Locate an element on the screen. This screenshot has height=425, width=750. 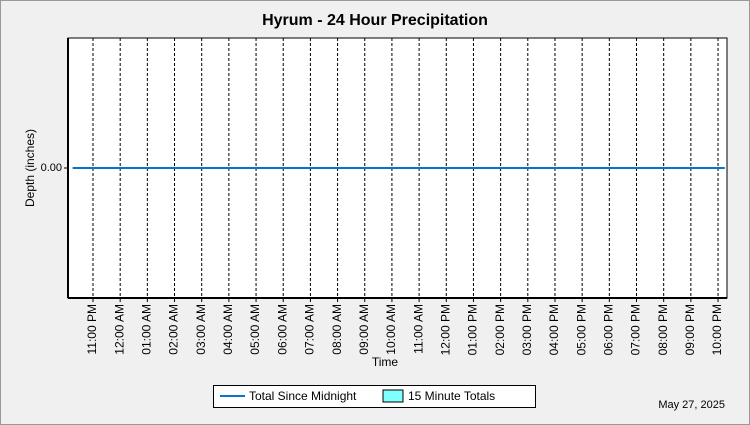
x-tick-label: 12:00 AM is located at coordinates (119, 329).